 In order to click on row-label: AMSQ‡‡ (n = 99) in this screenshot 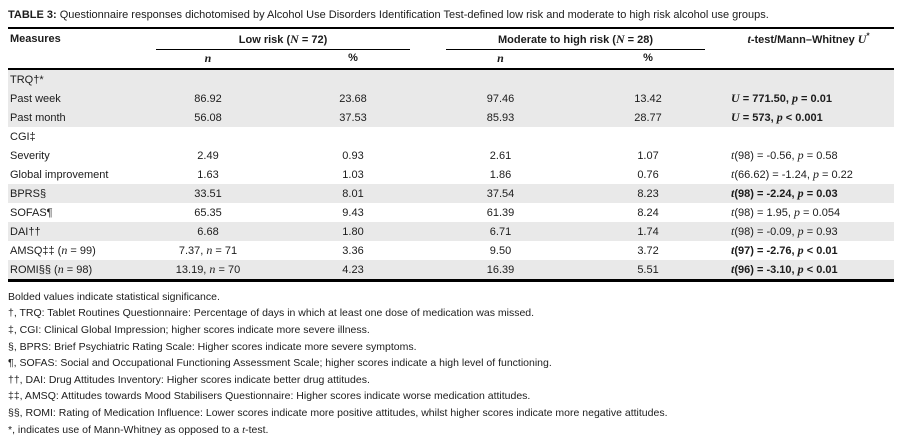, I will do `click(73, 250)`.